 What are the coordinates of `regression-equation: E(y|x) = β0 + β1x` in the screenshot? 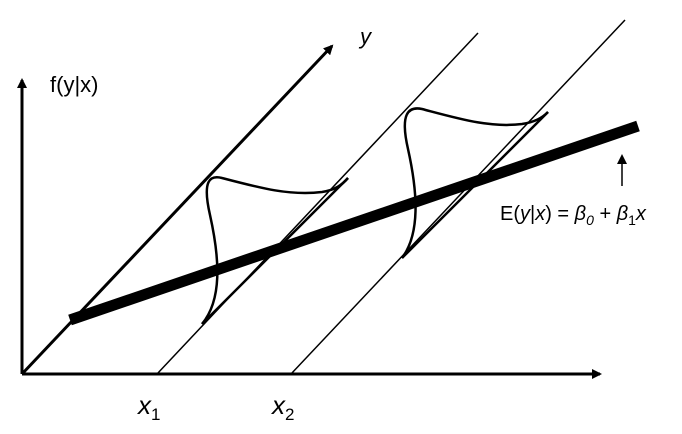 It's located at (573, 215).